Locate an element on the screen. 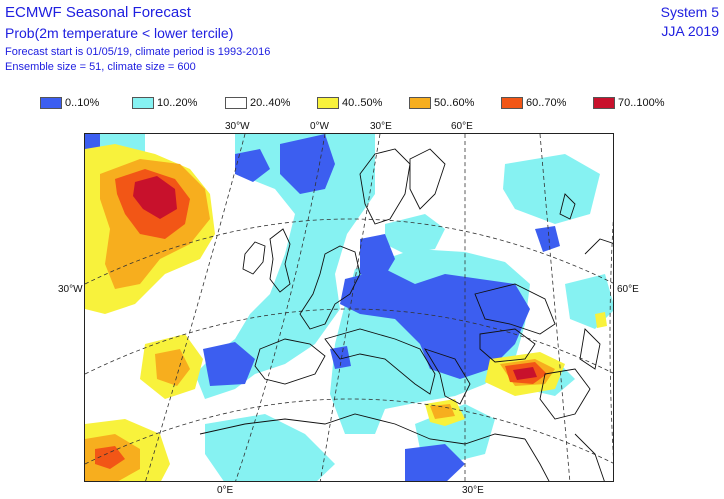 This screenshot has width=724, height=499. legend-item: 0..10% is located at coordinates (69, 103).